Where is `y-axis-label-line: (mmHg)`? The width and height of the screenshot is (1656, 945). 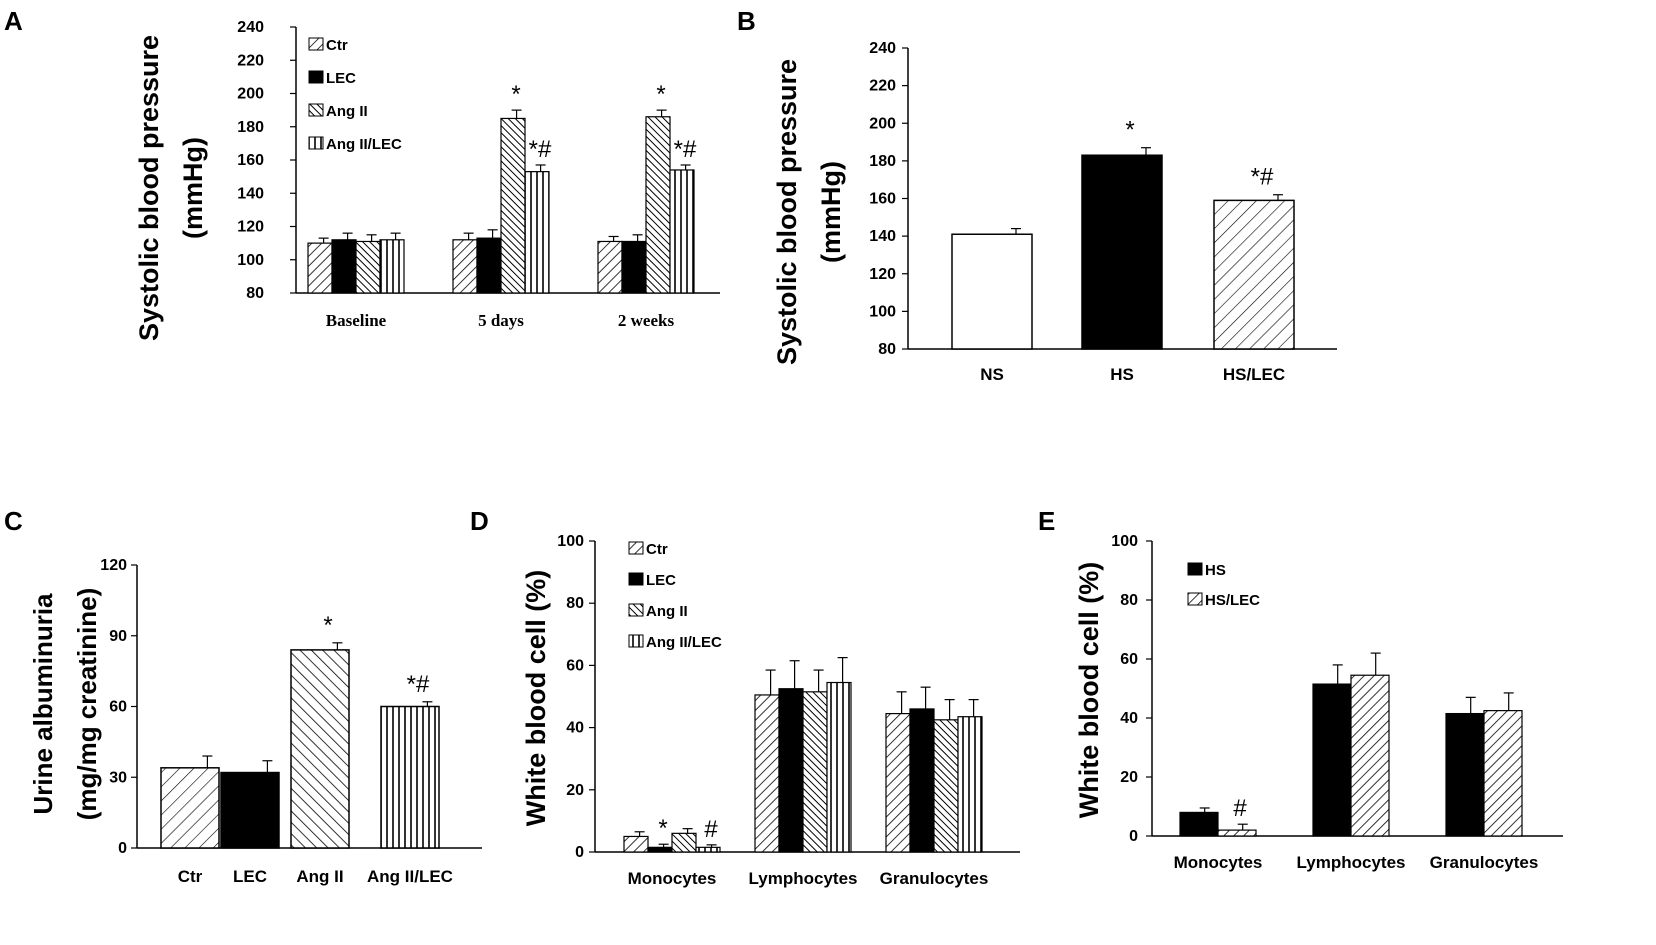
y-axis-label-line: (mmHg) is located at coordinates (831, 212).